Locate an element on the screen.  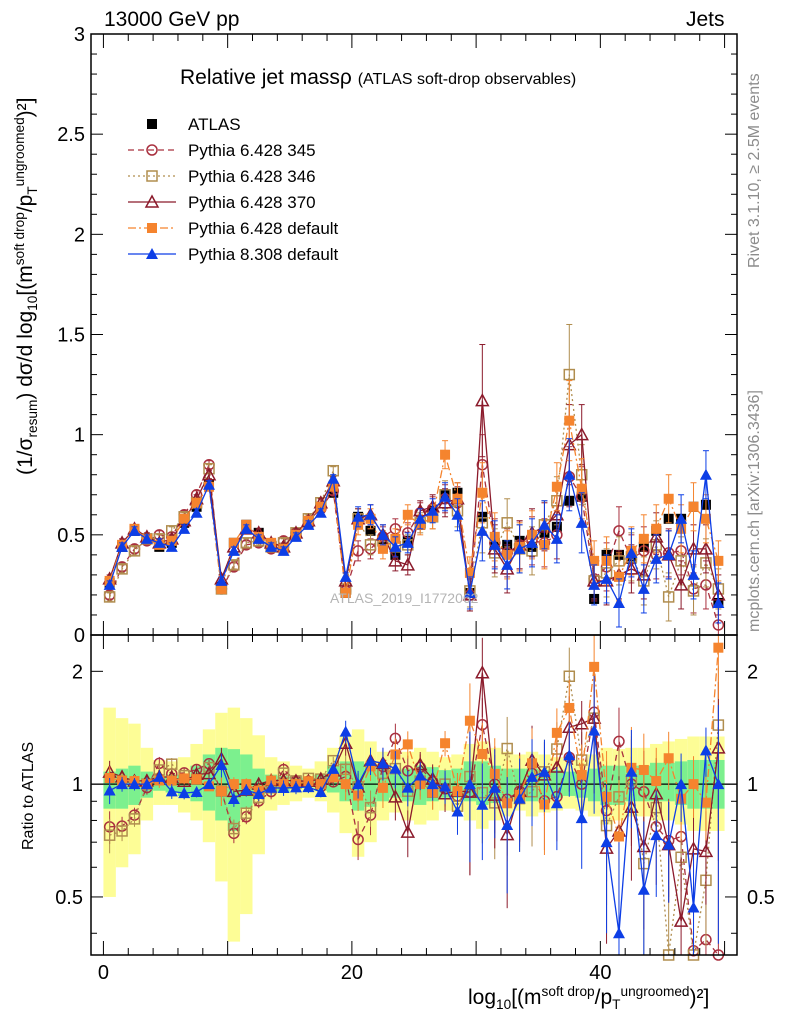
x-tick-label: 40 is located at coordinates (600, 973).